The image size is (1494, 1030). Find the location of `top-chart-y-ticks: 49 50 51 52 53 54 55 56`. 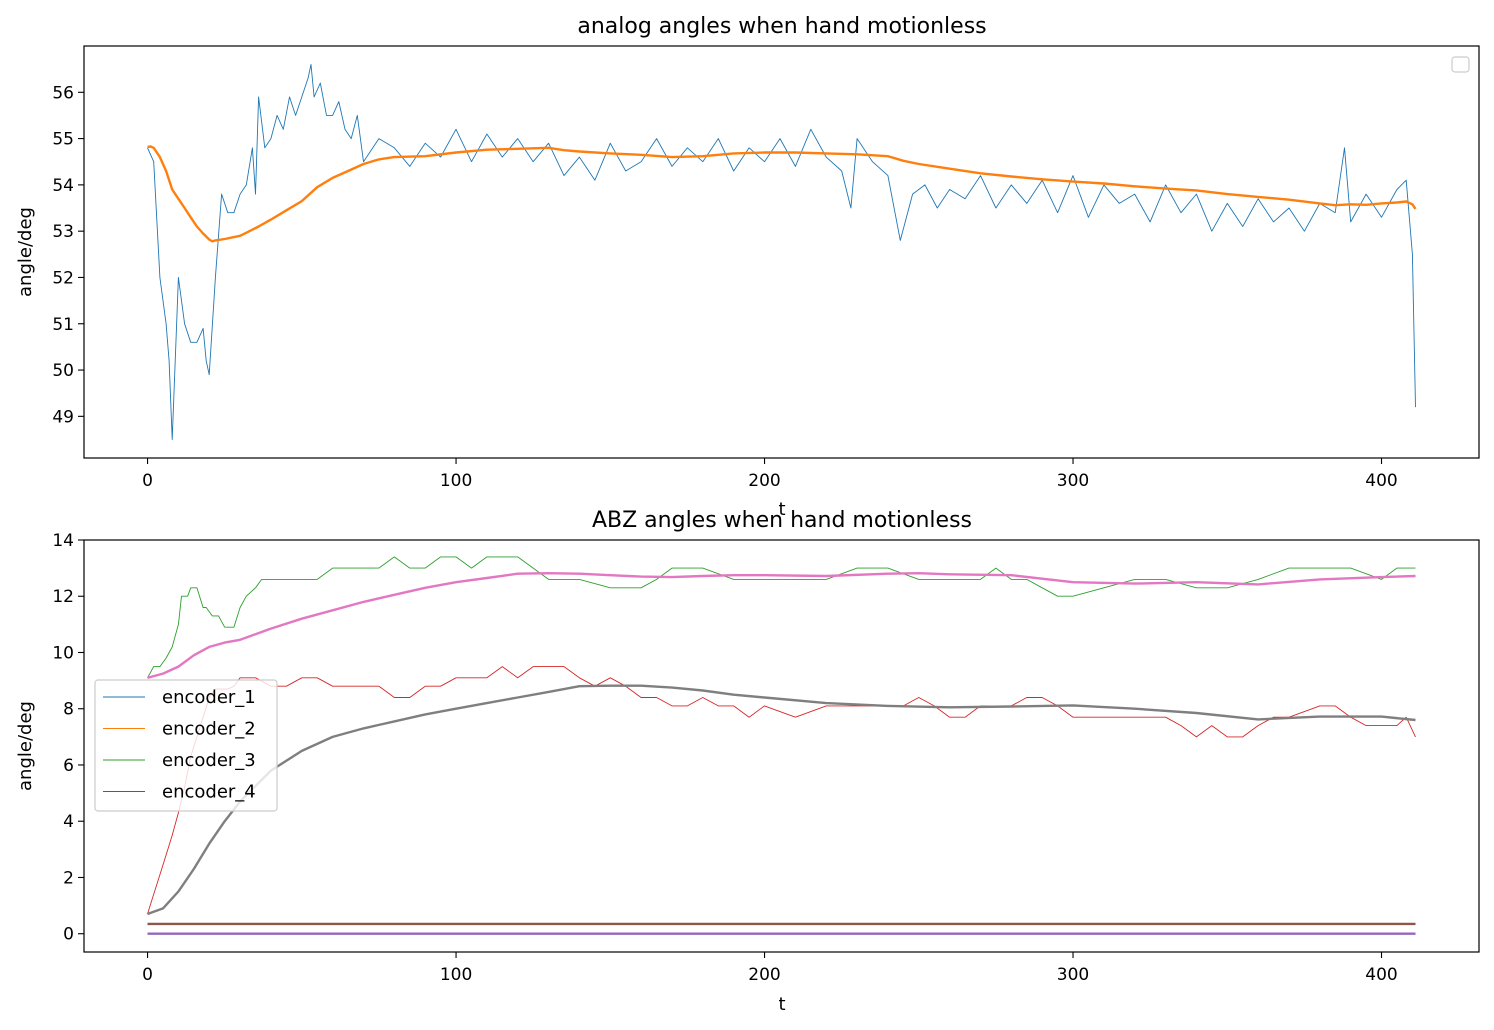

top-chart-y-ticks: 49 50 51 52 53 54 55 56 is located at coordinates (68, 255).